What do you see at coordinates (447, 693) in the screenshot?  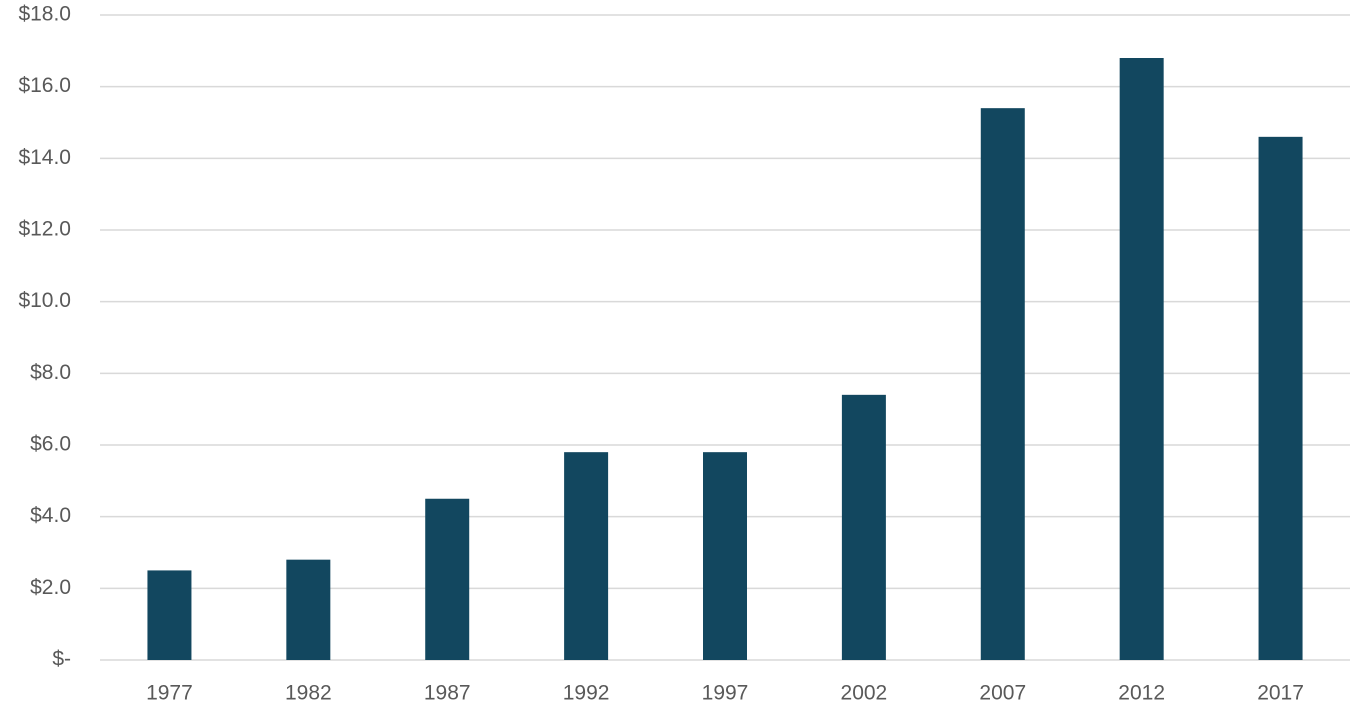 I see `x-tick-label: 1987` at bounding box center [447, 693].